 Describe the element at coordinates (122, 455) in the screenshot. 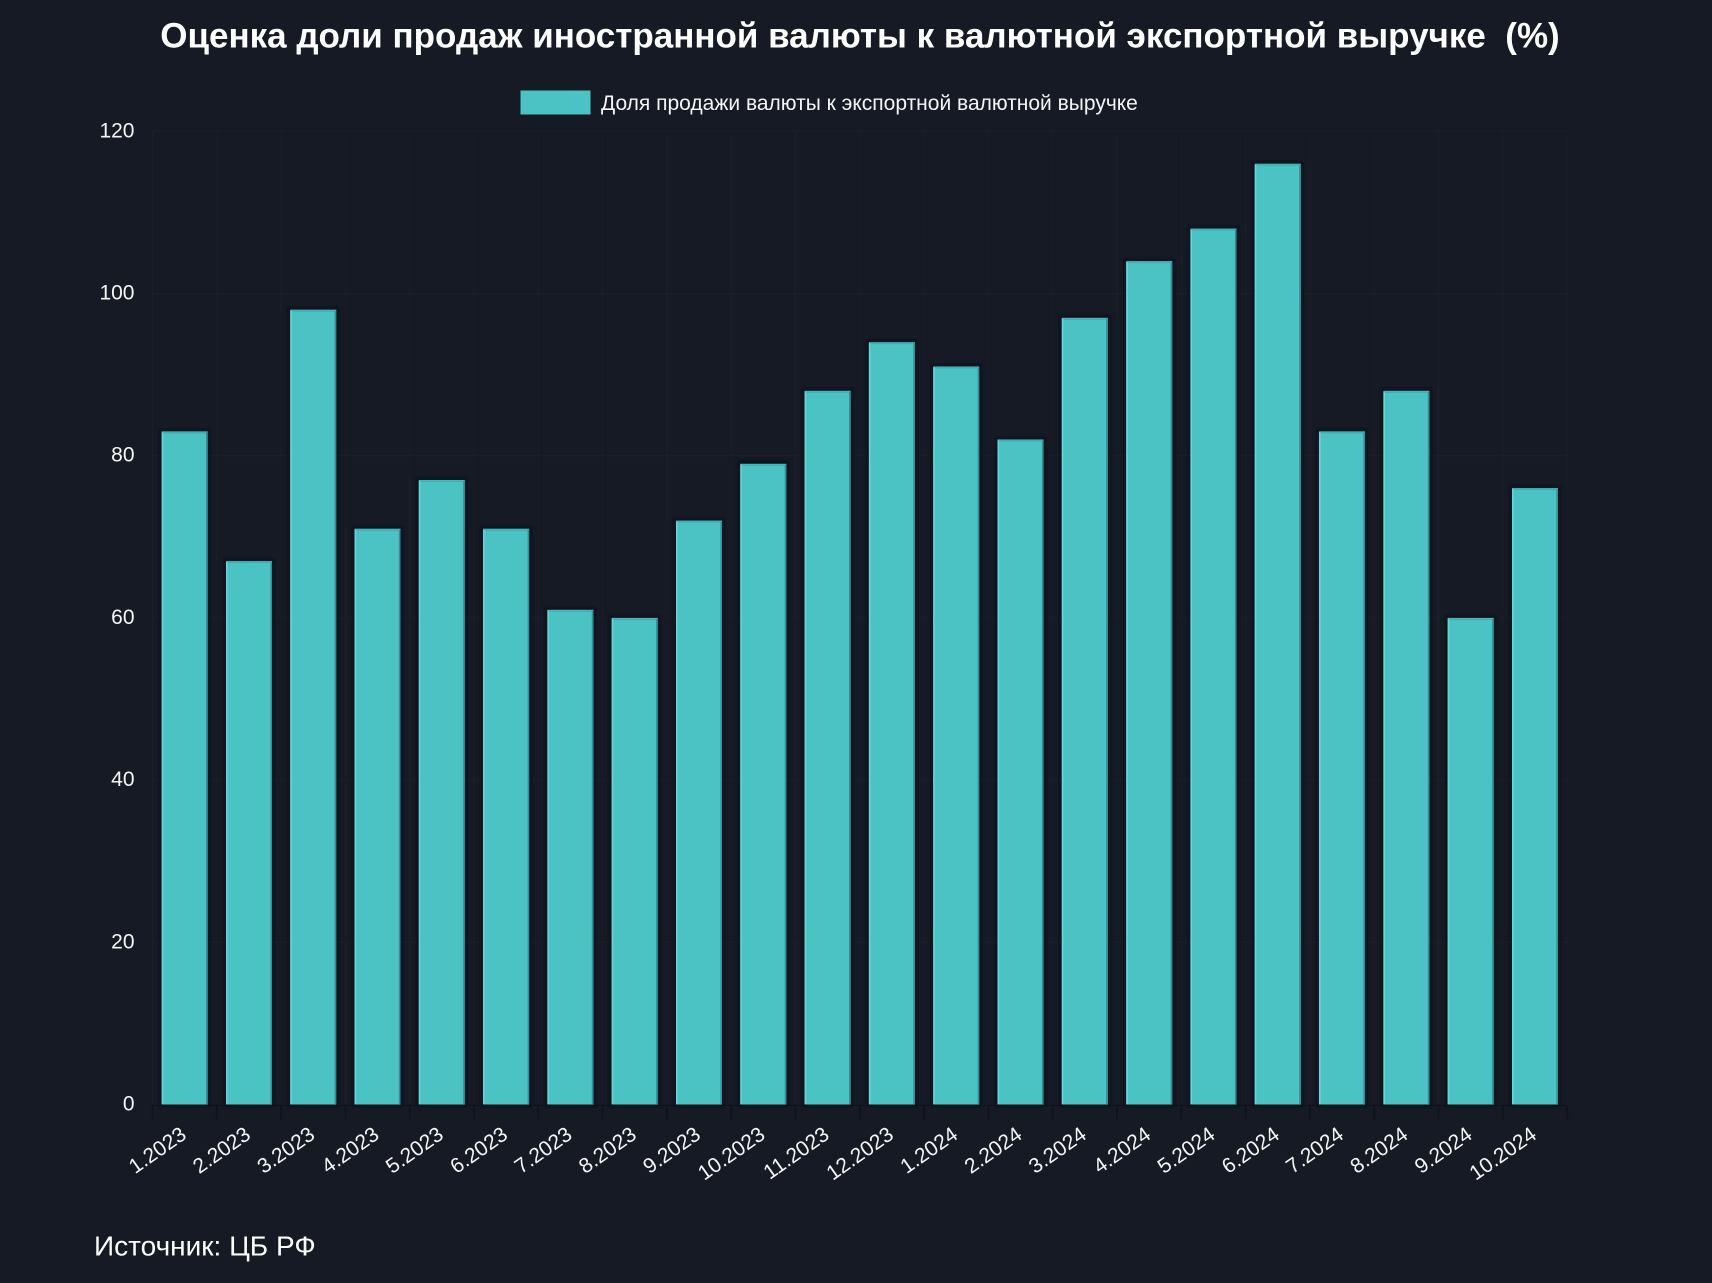

I see `svg-text: 80` at that location.